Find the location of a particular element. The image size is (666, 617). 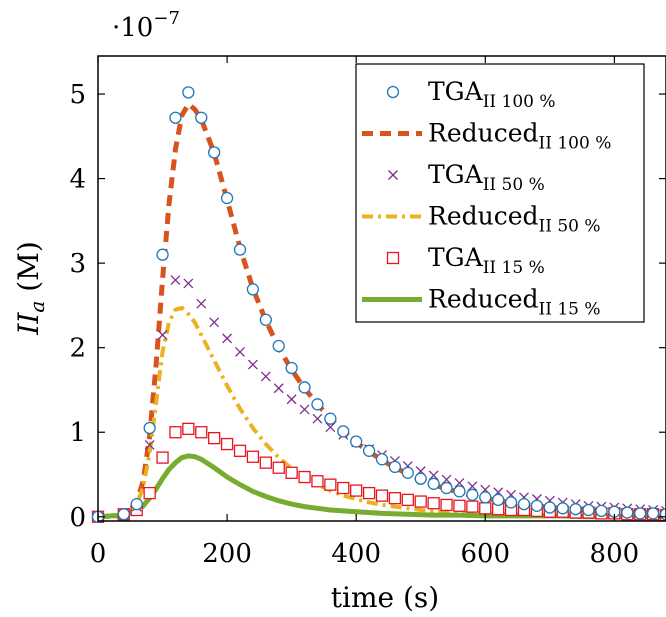

legend-label-5: ReducedII 15 % is located at coordinates (514, 302).